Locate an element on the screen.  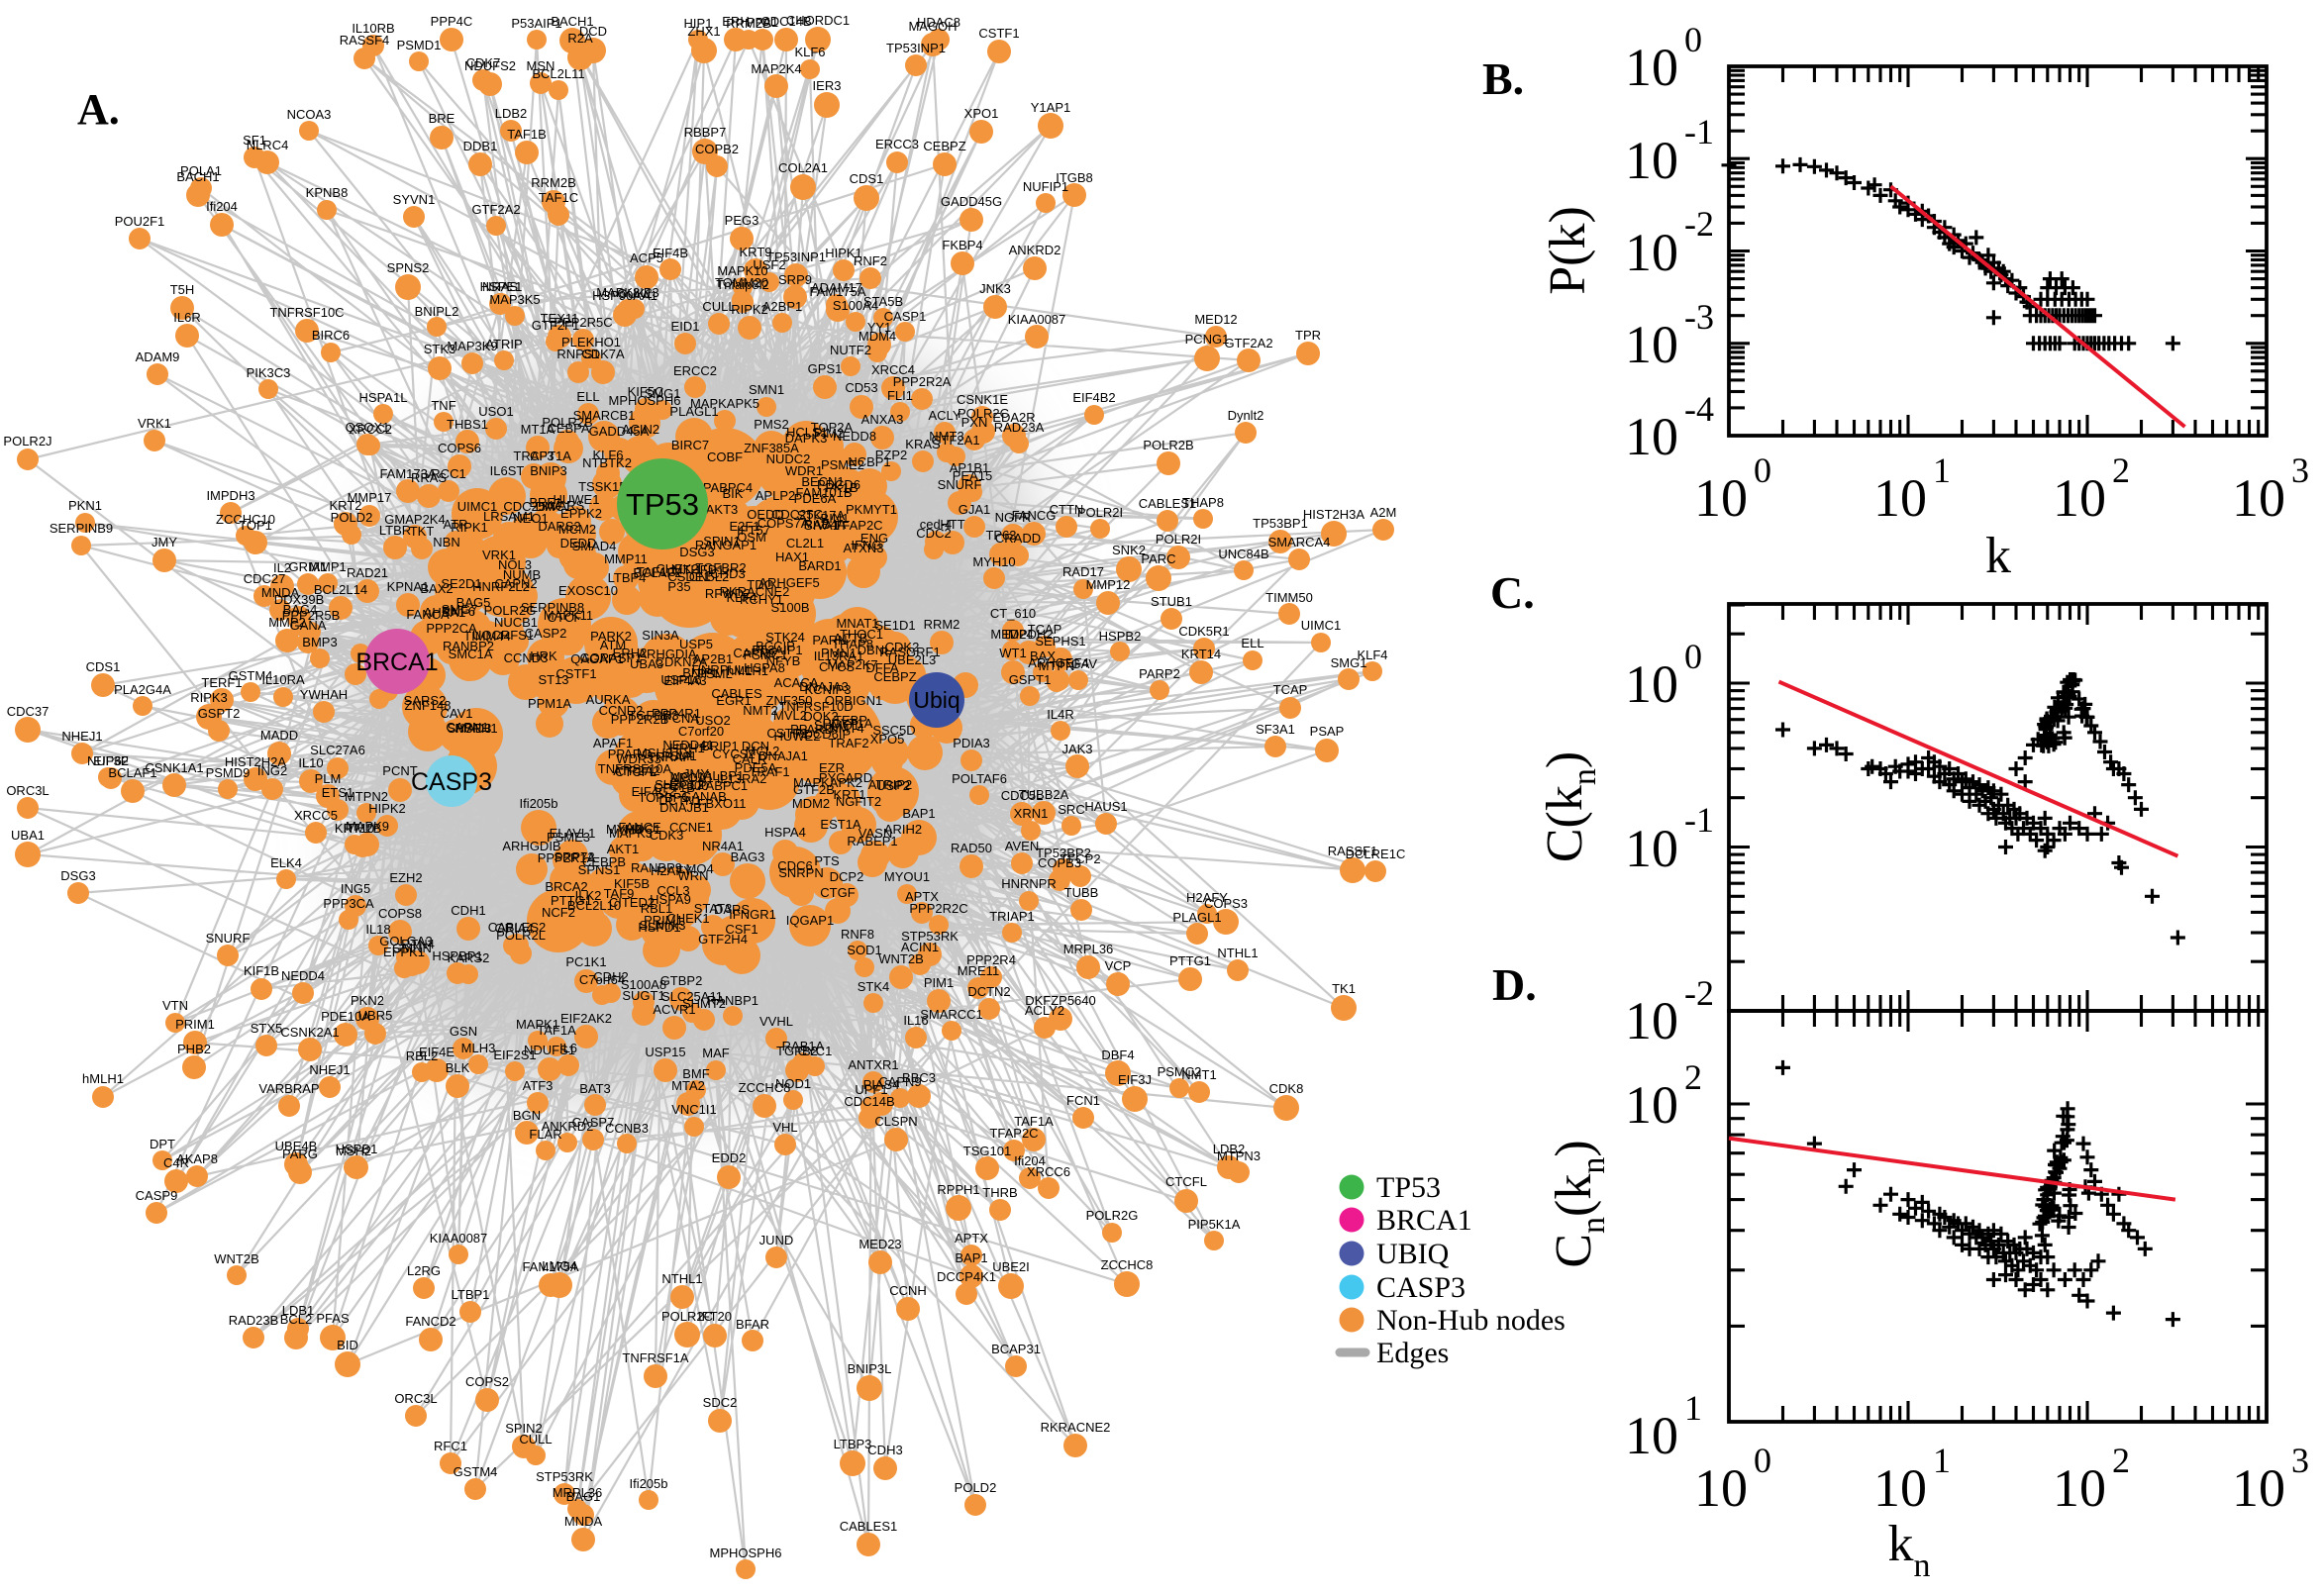
svg-text: PIM2 is located at coordinates (829, 434).